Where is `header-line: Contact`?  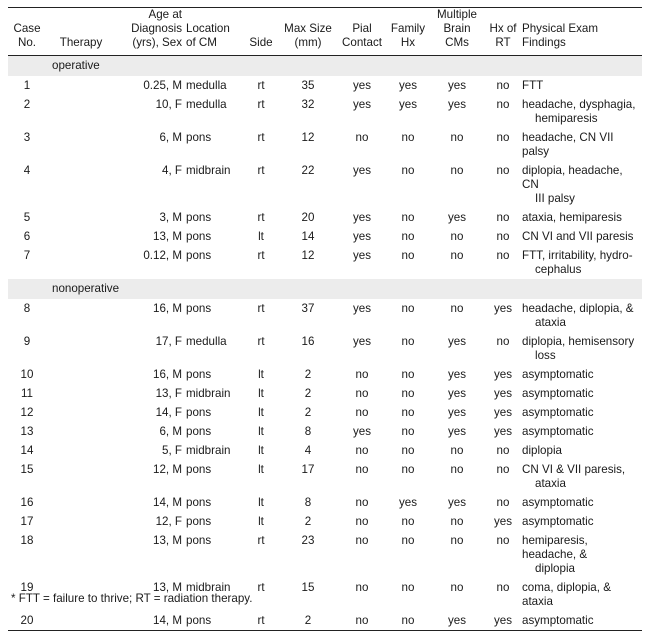 header-line: Contact is located at coordinates (362, 42).